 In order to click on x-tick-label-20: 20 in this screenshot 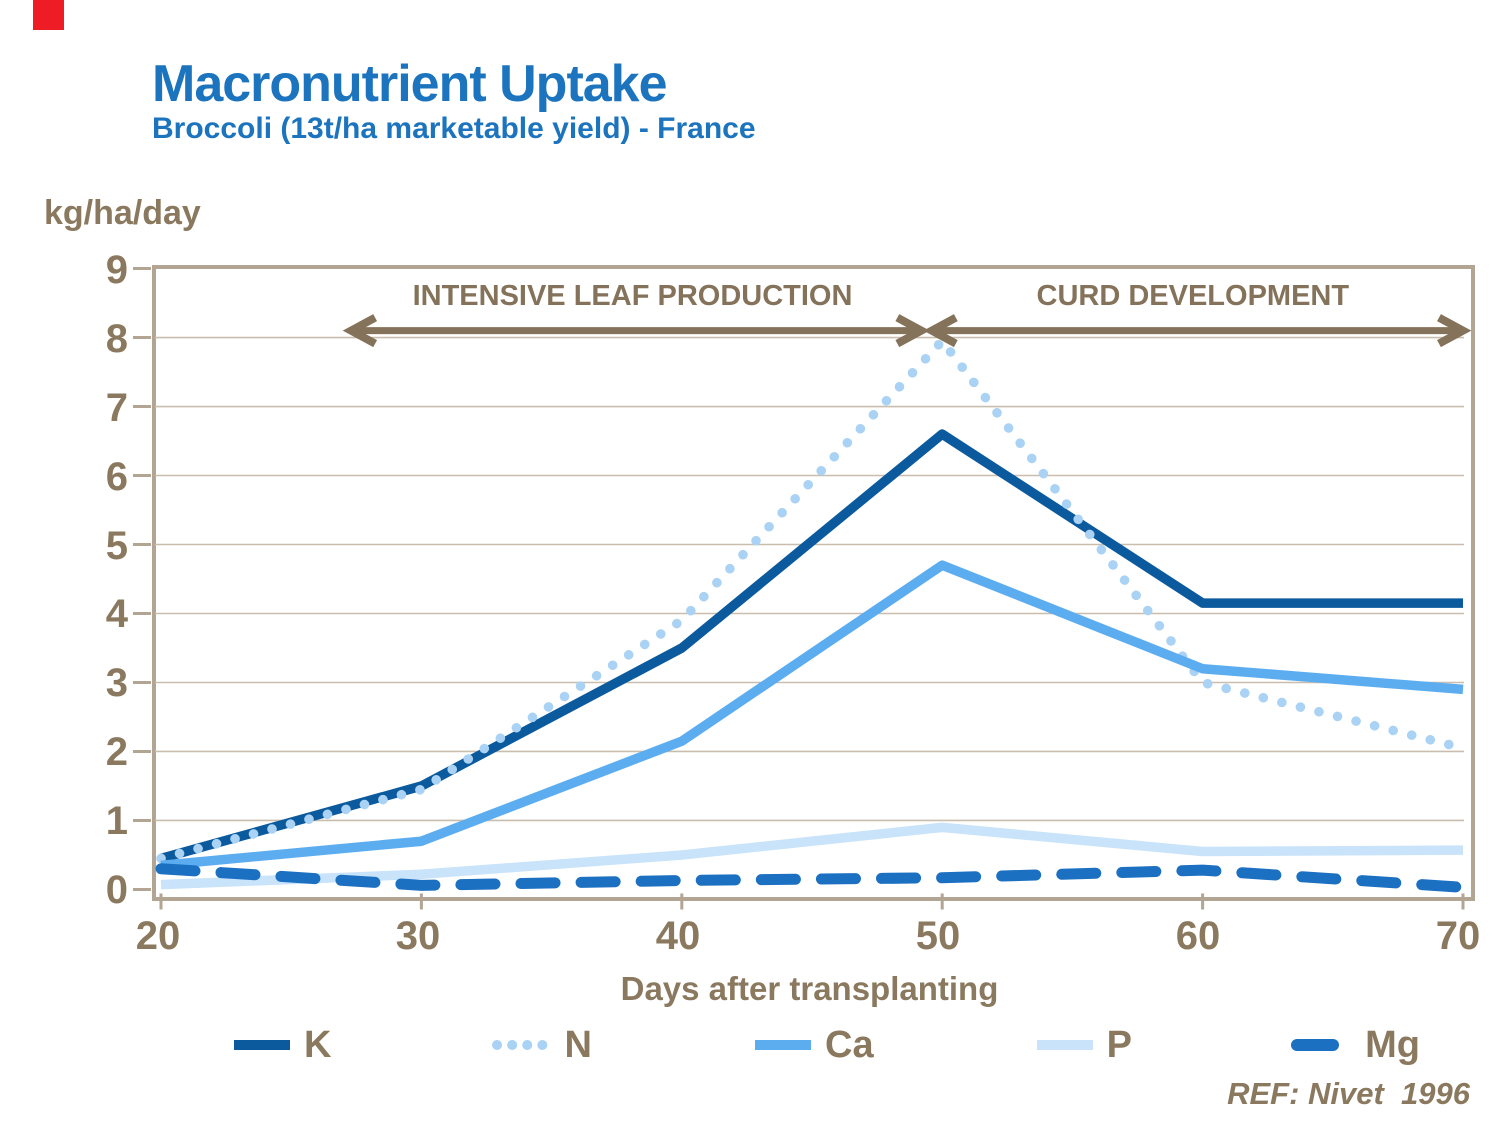, I will do `click(158, 936)`.